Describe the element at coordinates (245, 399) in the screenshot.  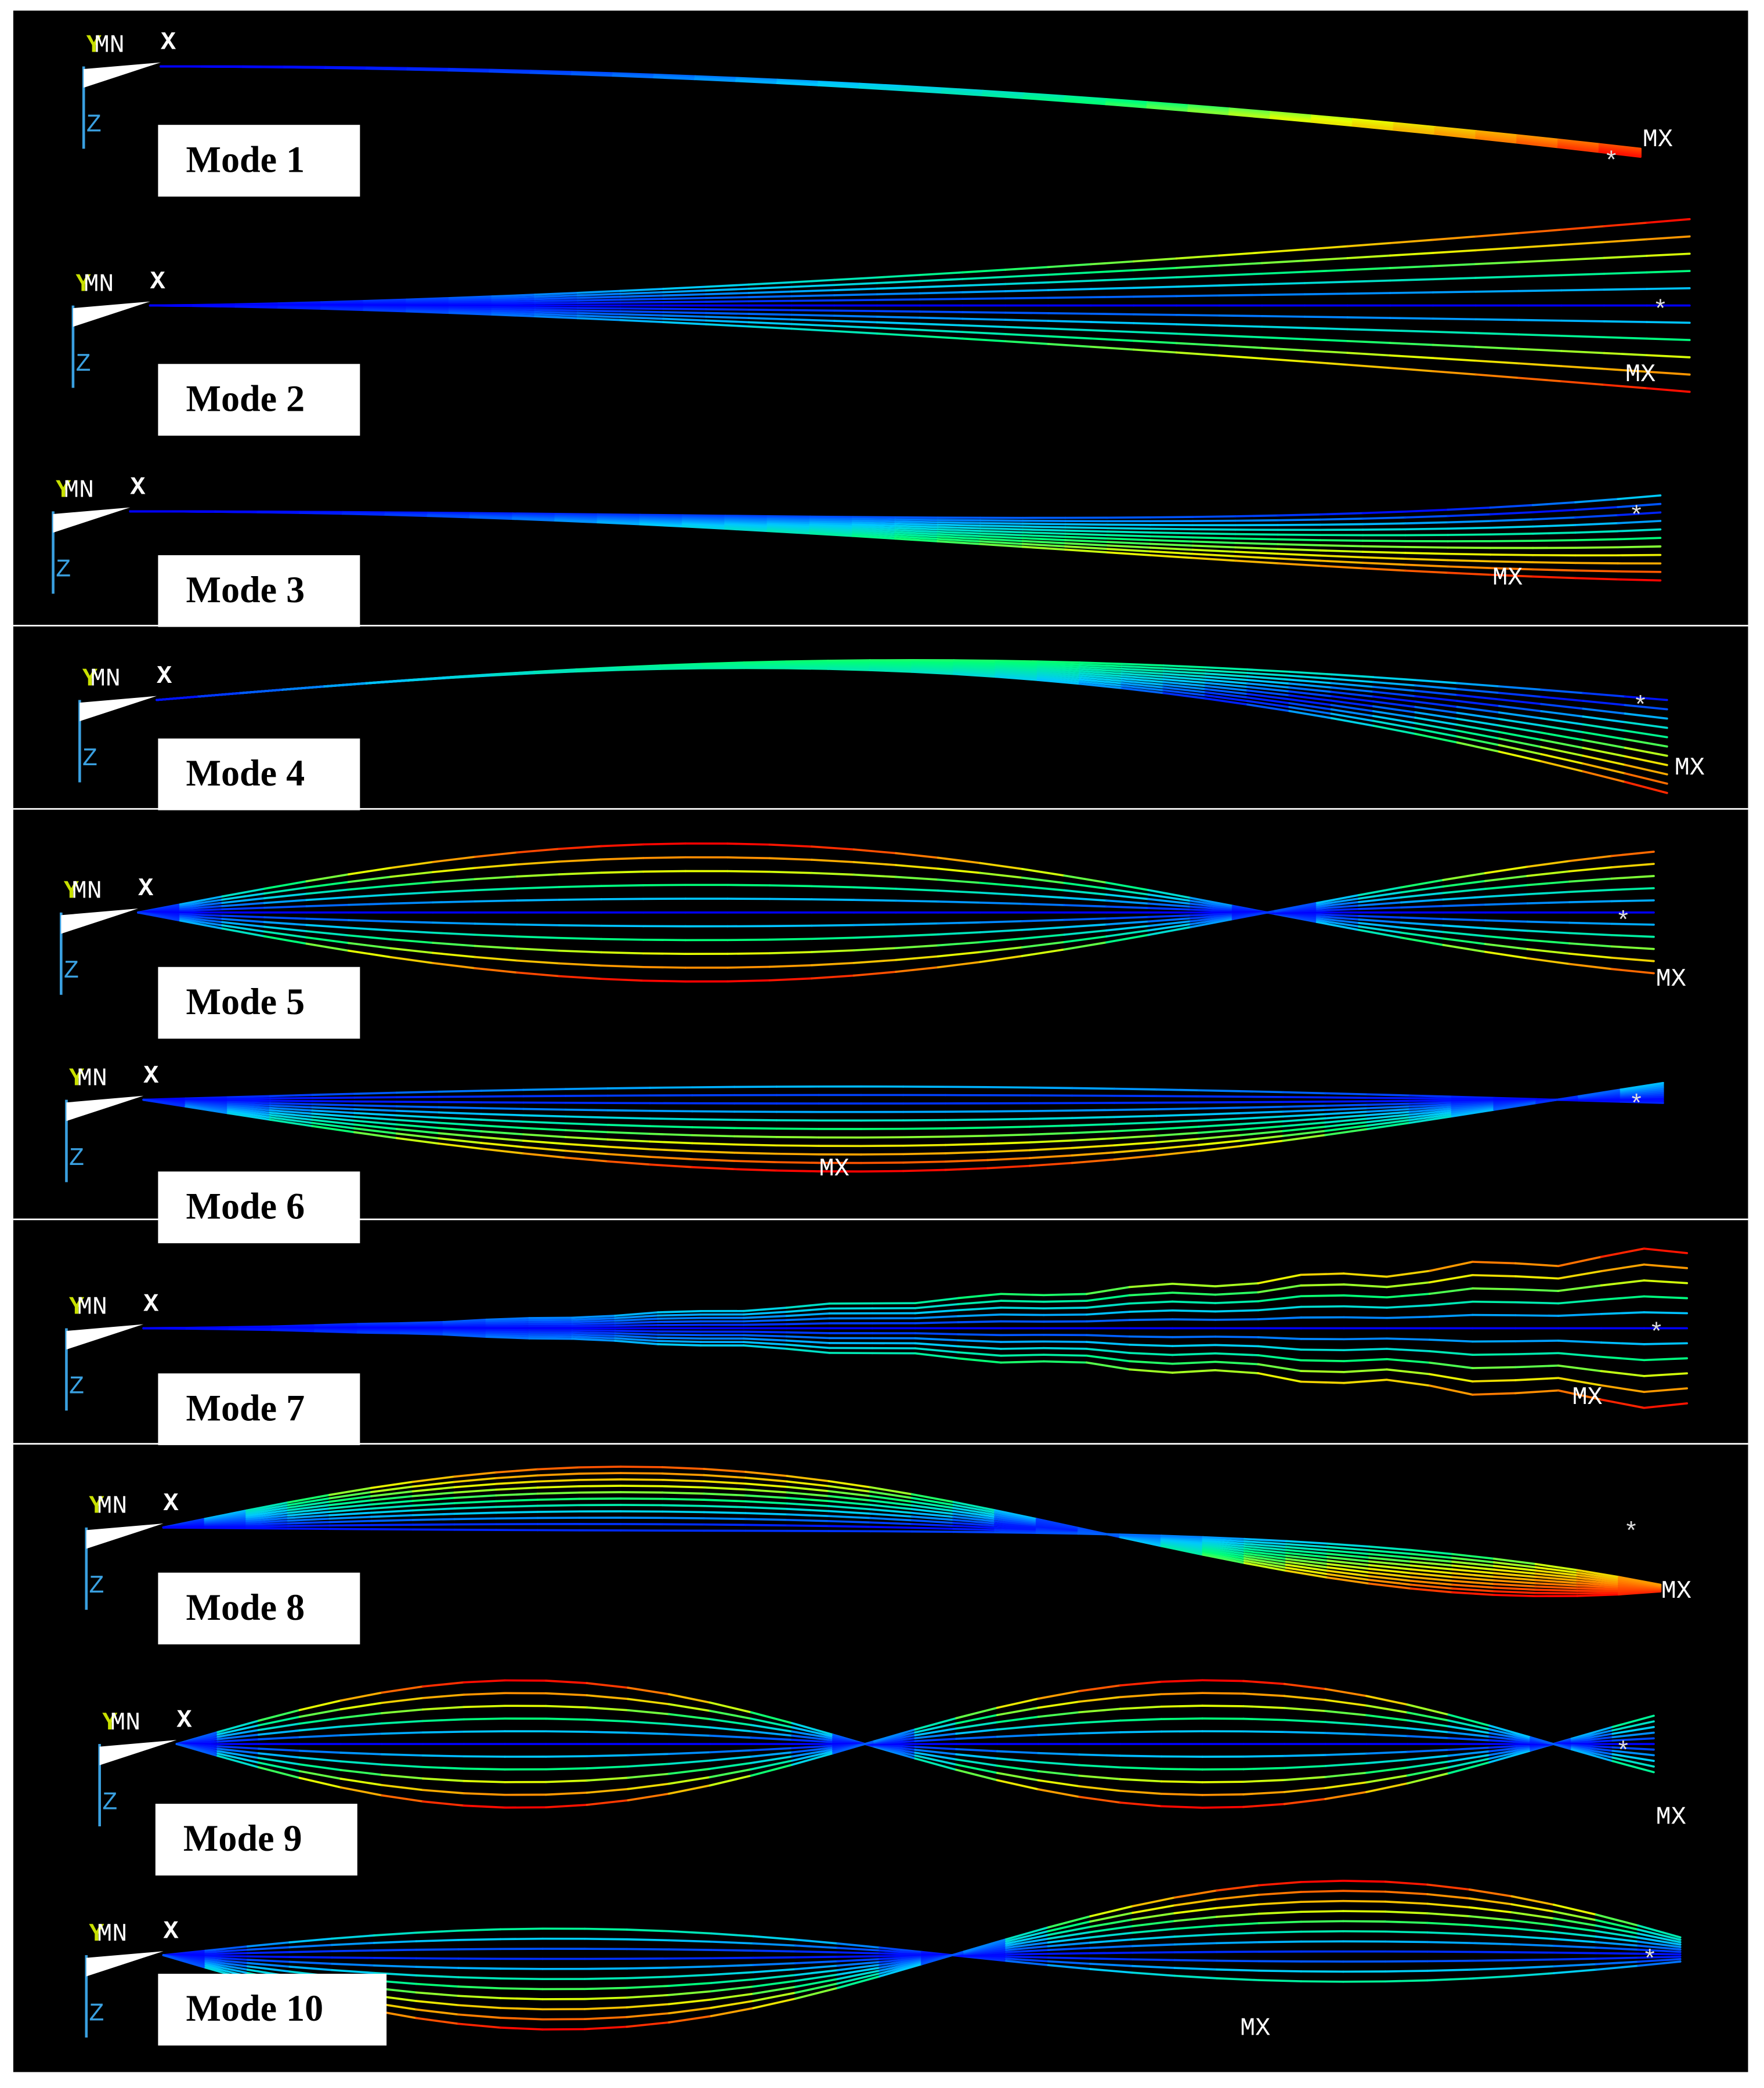
I see `mode-label: Mode 2` at that location.